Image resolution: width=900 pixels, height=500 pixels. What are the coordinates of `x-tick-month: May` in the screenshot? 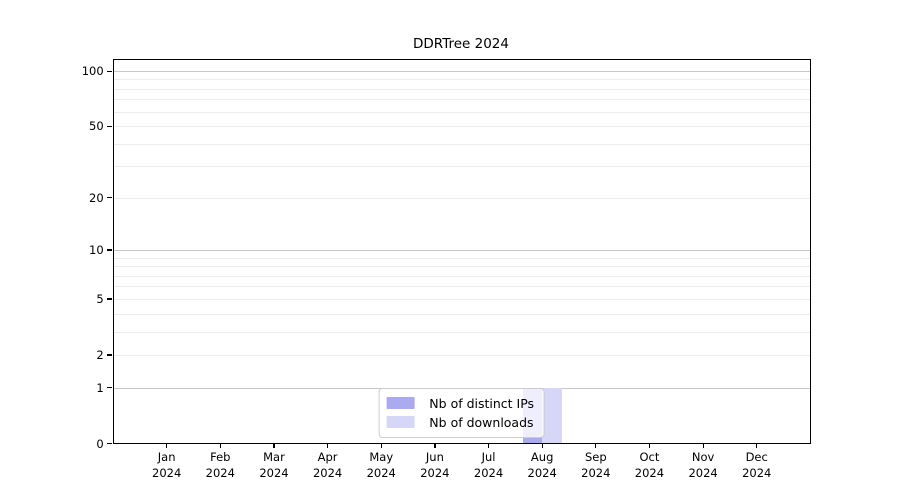 It's located at (381, 457).